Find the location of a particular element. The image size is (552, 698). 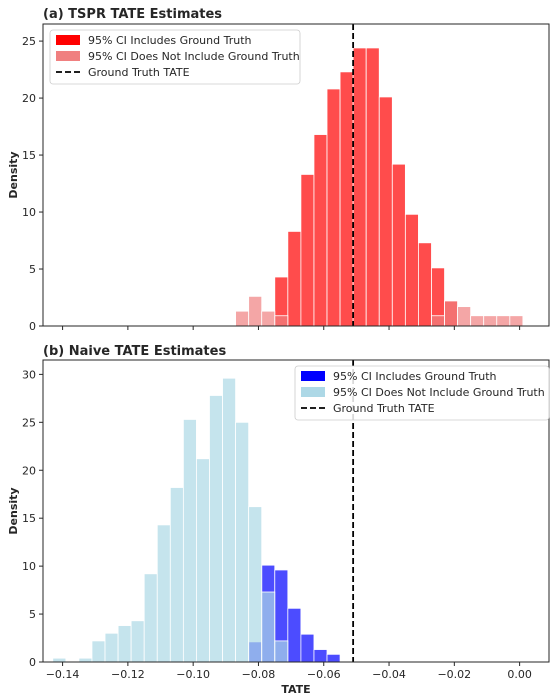

y-tick-label: 30 is located at coordinates (29, 374).